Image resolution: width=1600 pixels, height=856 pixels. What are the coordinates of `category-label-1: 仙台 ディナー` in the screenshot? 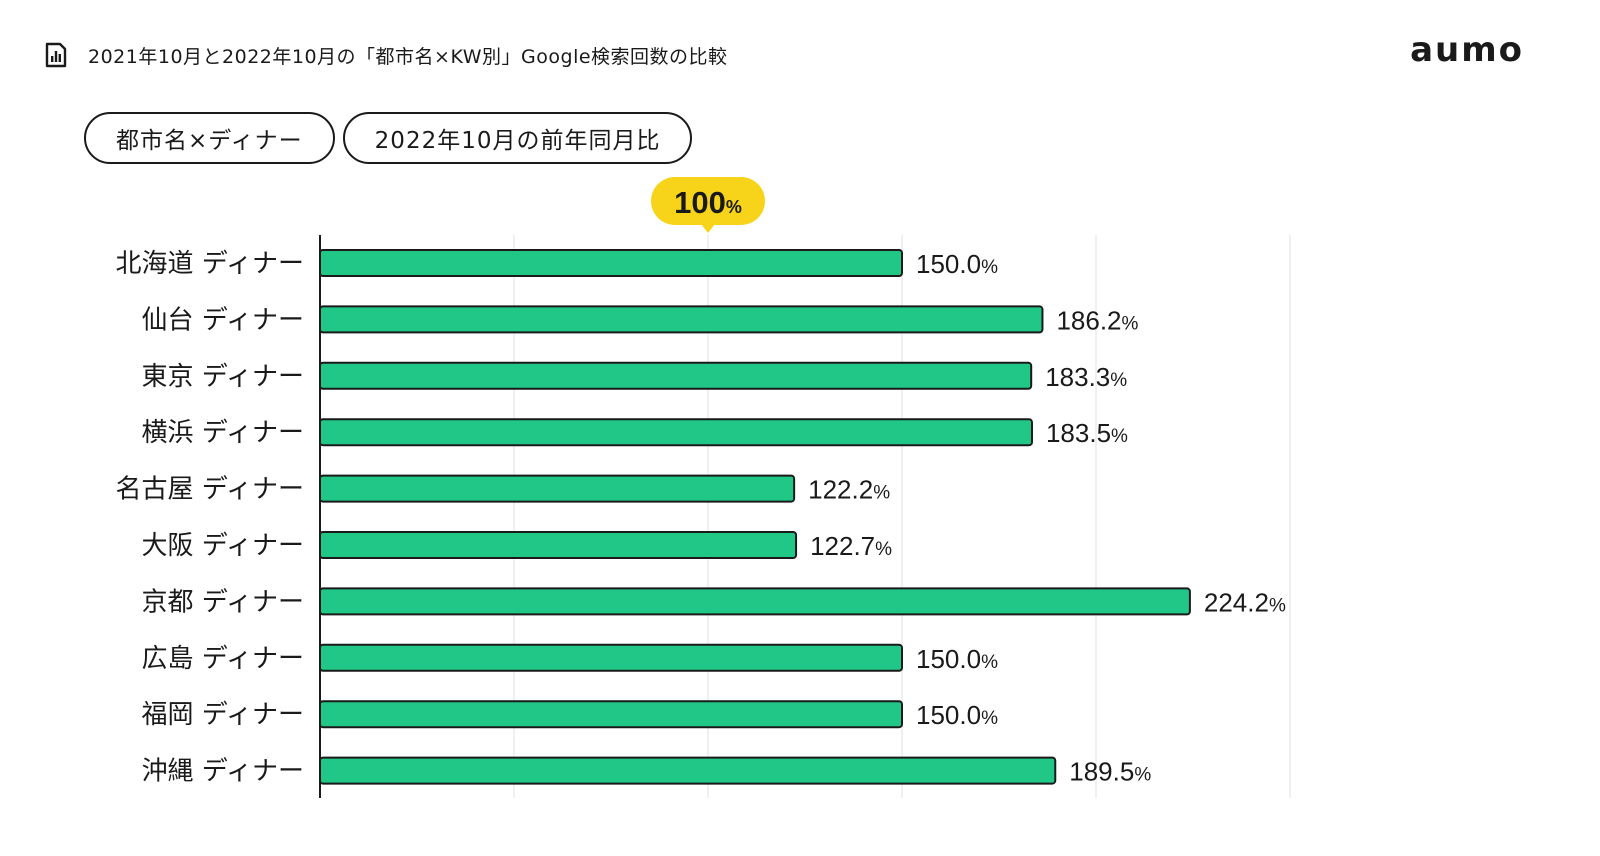 It's located at (223, 320).